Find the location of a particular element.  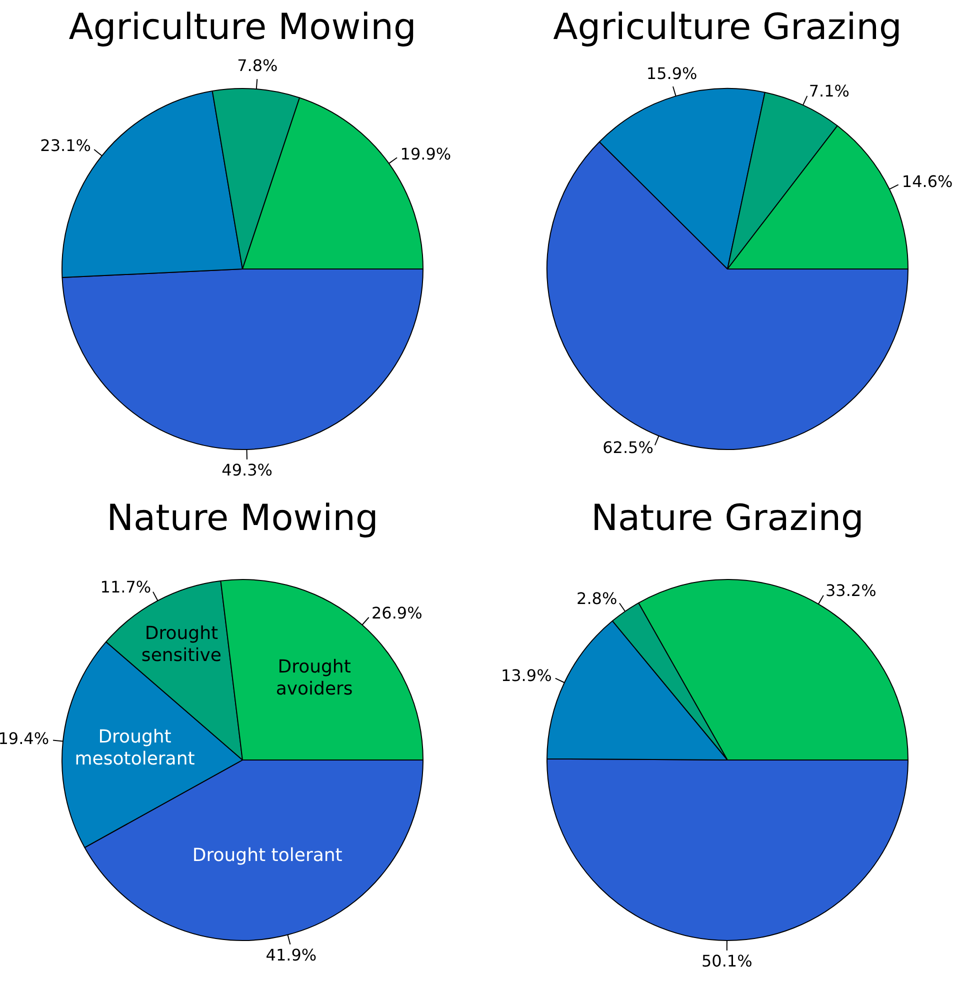

slice-label: Drought sensitive is located at coordinates (181, 644).